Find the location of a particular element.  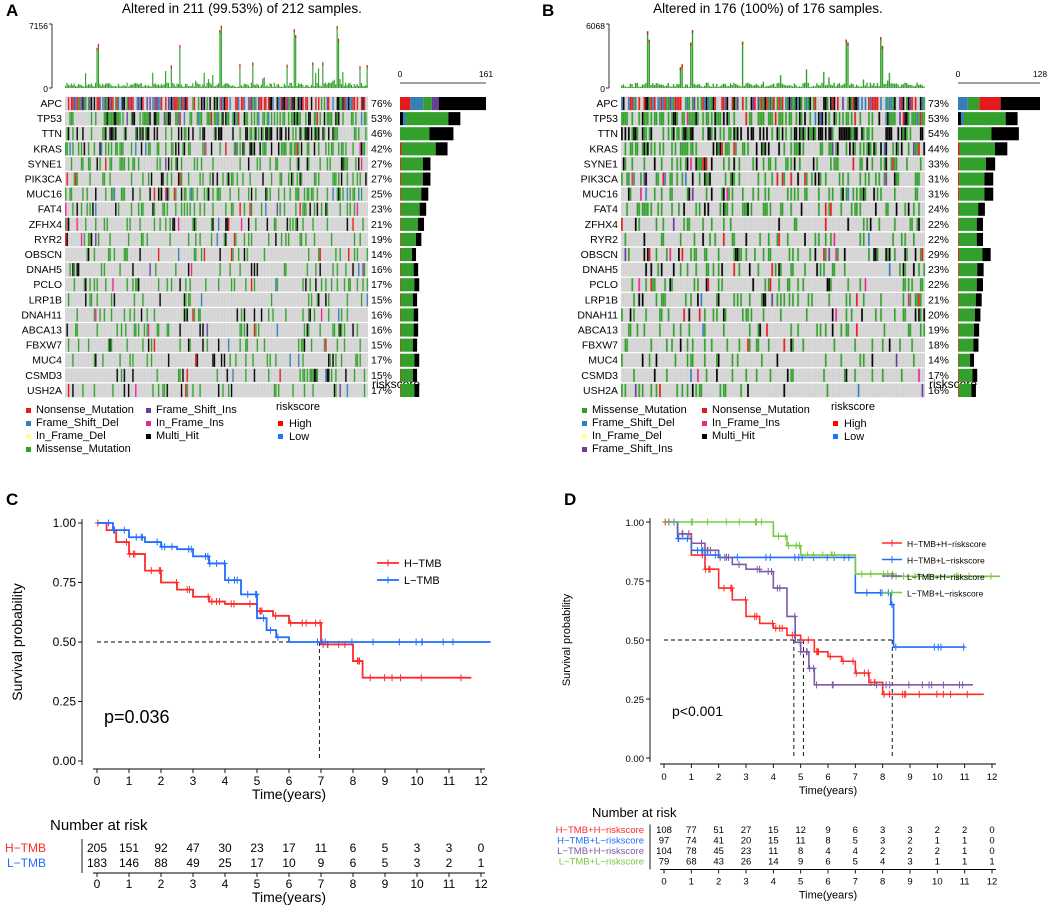

risk-x-tick-label: 0 is located at coordinates (663, 882).